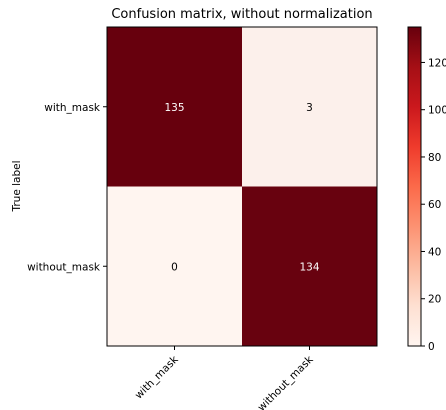 This screenshot has height=410, width=446. Describe the element at coordinates (434, 300) in the screenshot. I see `colorbar-tick-label: 20` at that location.